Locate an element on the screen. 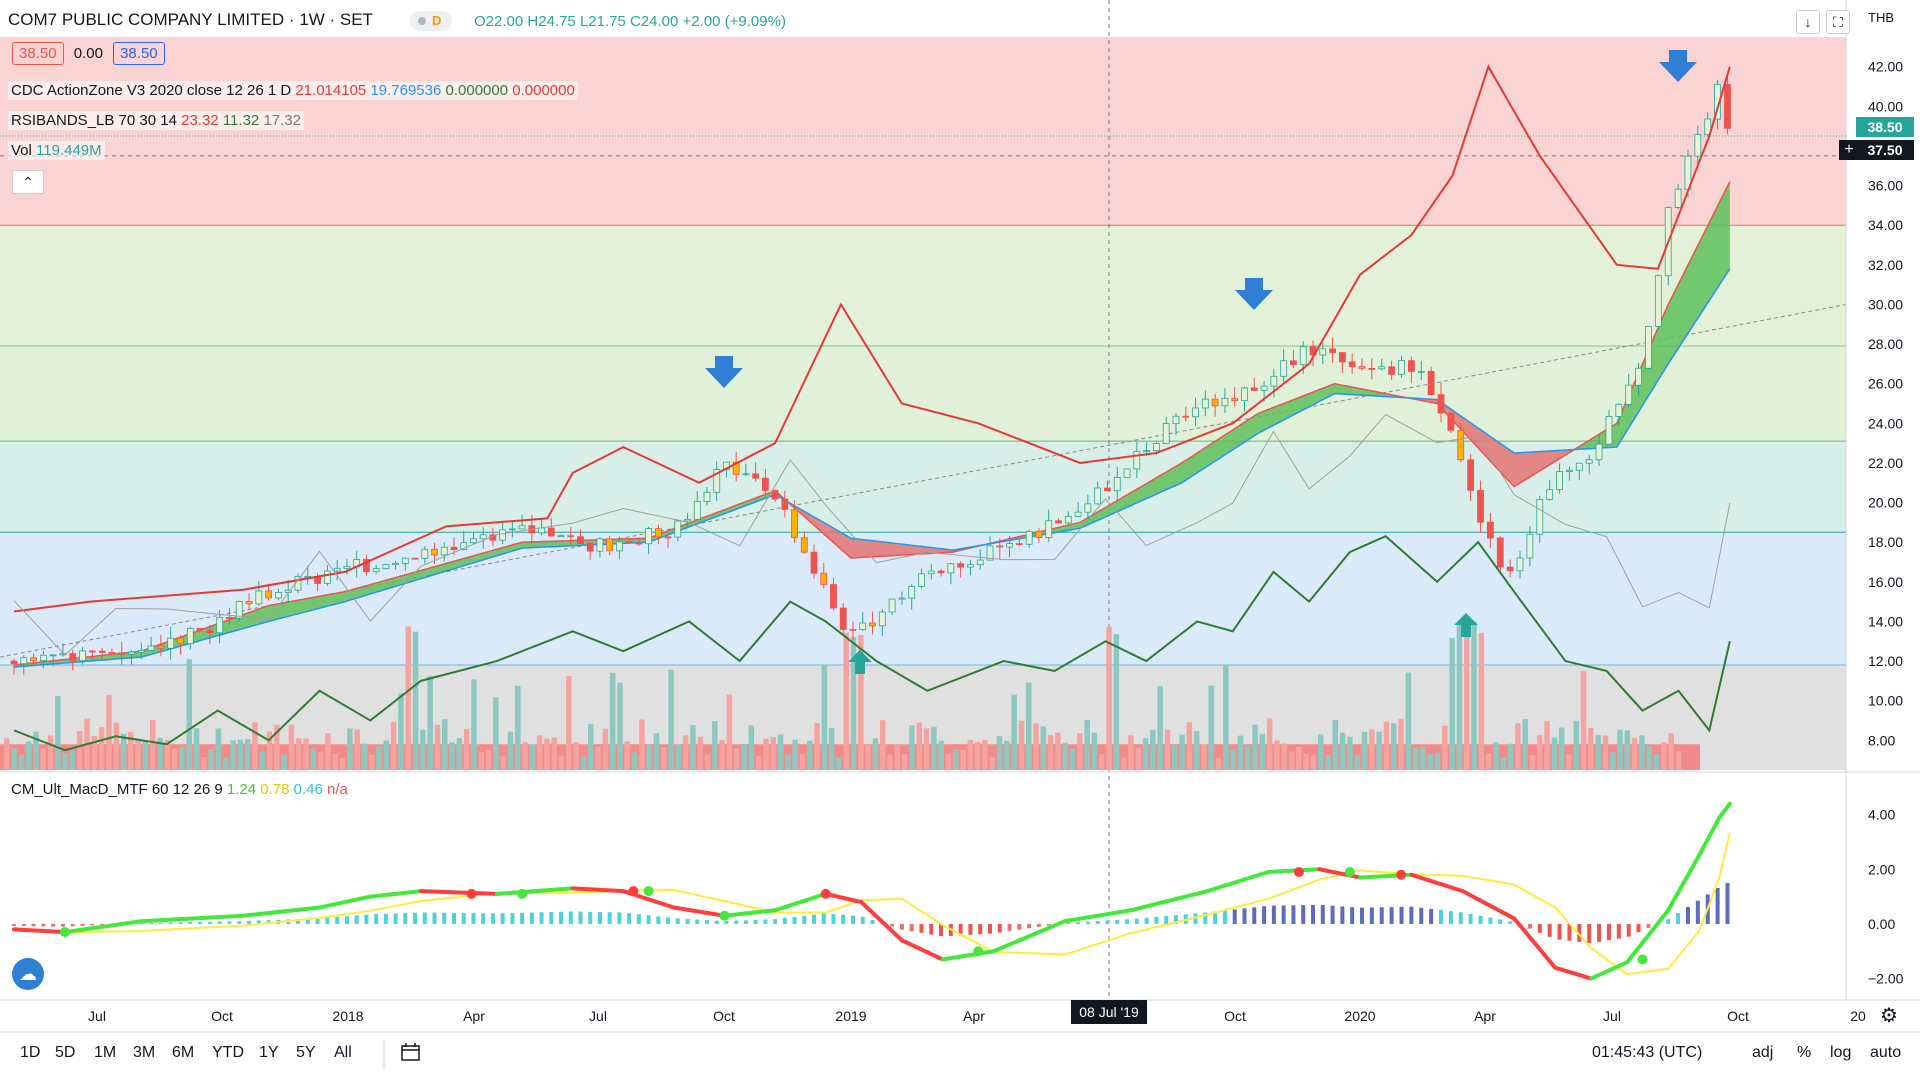 The width and height of the screenshot is (1920, 1080). timeframe-button-7: 5Y is located at coordinates (306, 1052).